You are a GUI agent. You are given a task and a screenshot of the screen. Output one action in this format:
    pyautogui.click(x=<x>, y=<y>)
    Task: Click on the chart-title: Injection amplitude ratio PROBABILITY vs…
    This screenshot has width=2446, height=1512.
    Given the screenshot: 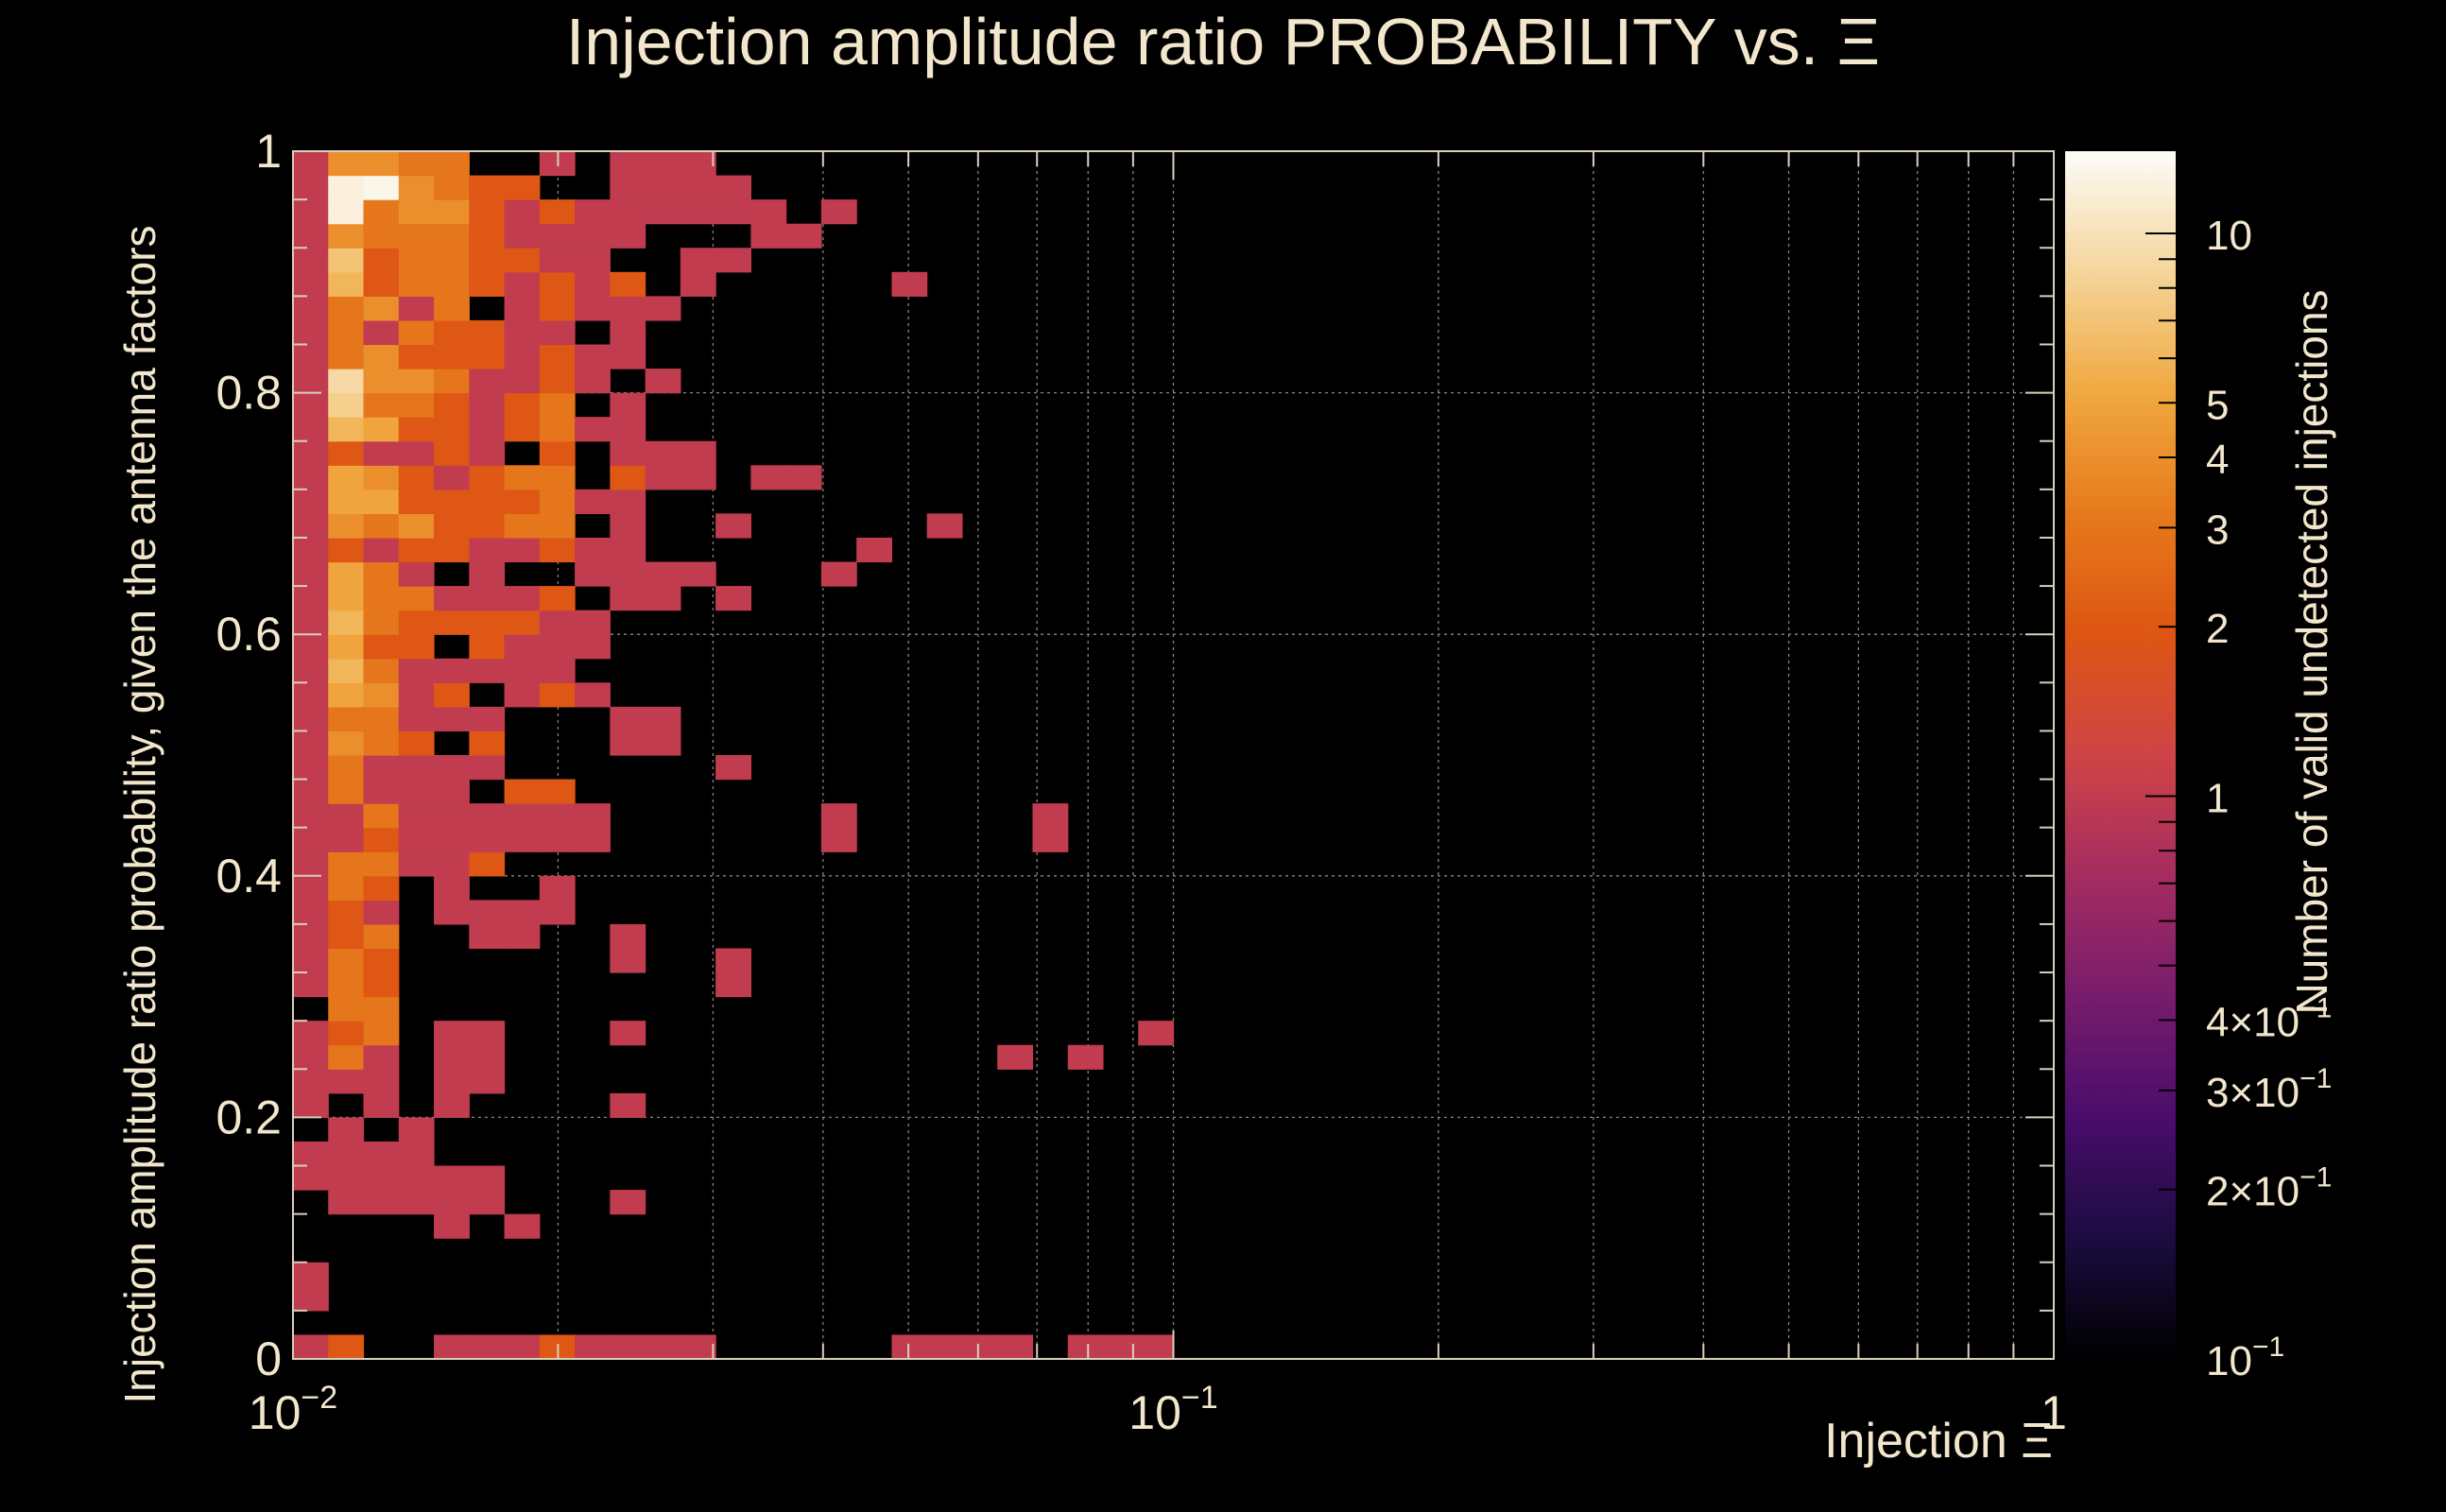 What is the action you would take?
    pyautogui.click(x=1223, y=41)
    